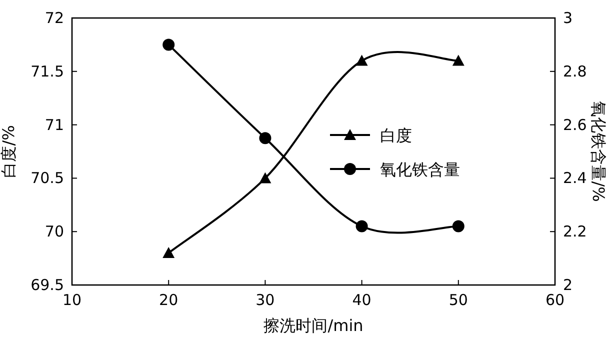  I want to click on x-tick-label: 30, so click(265, 300).